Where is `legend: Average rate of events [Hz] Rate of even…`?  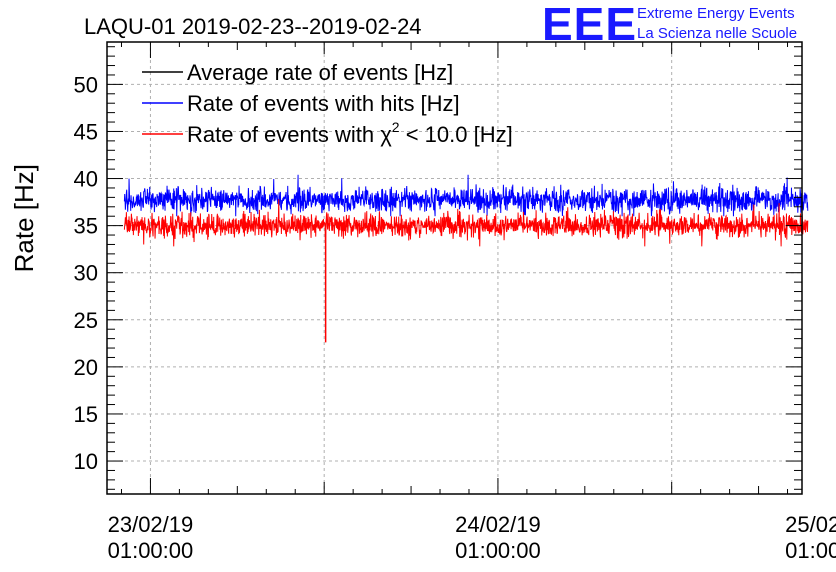
legend: Average rate of events [Hz] Rate of even… is located at coordinates (327, 103).